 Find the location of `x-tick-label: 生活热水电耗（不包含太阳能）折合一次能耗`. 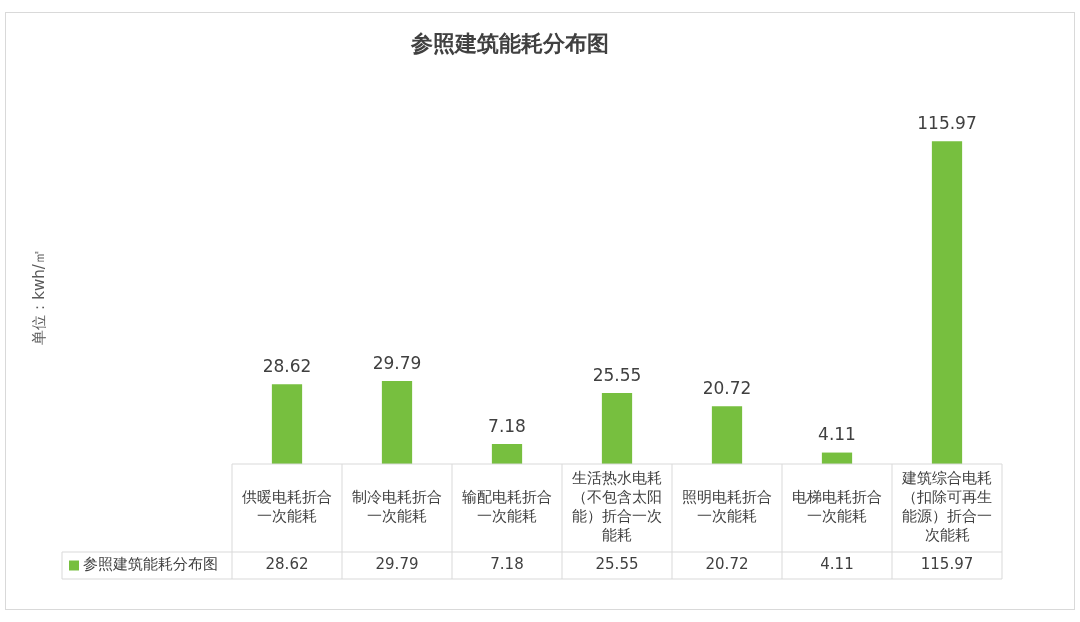

x-tick-label: 生活热水电耗（不包含太阳能）折合一次能耗 is located at coordinates (617, 507).